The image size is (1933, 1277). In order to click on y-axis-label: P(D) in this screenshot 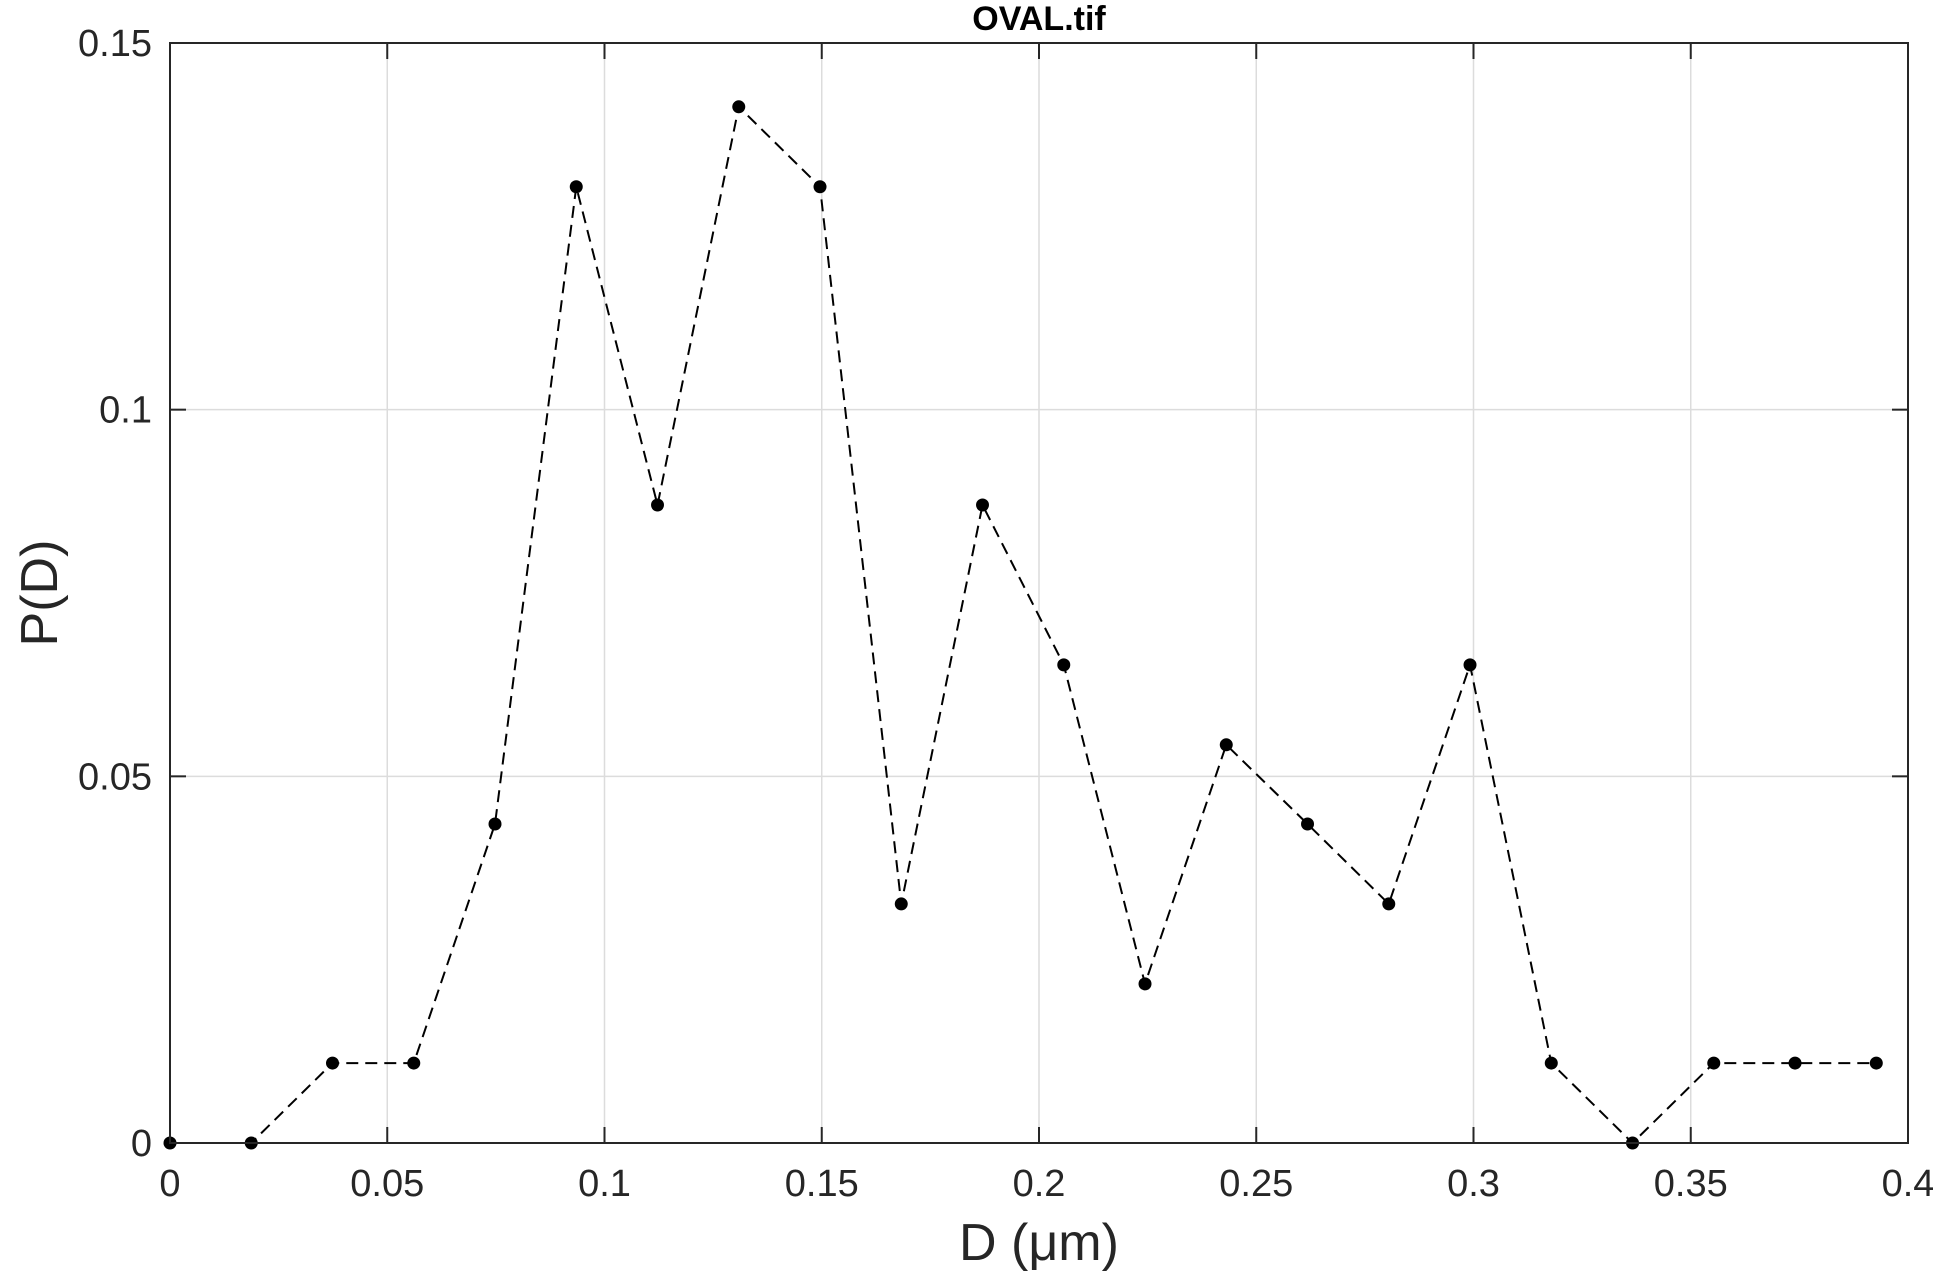, I will do `click(40, 593)`.